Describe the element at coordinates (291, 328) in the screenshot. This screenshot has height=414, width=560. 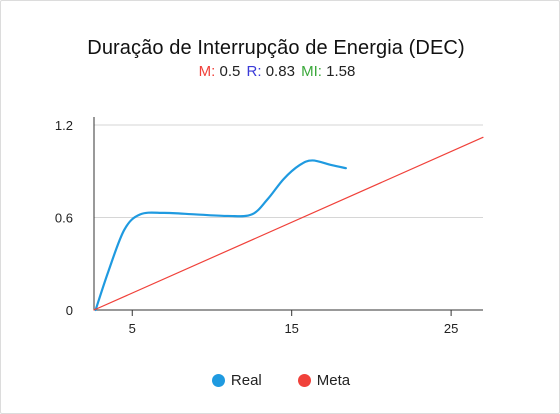
I see `x-tick-label-1: 15` at that location.